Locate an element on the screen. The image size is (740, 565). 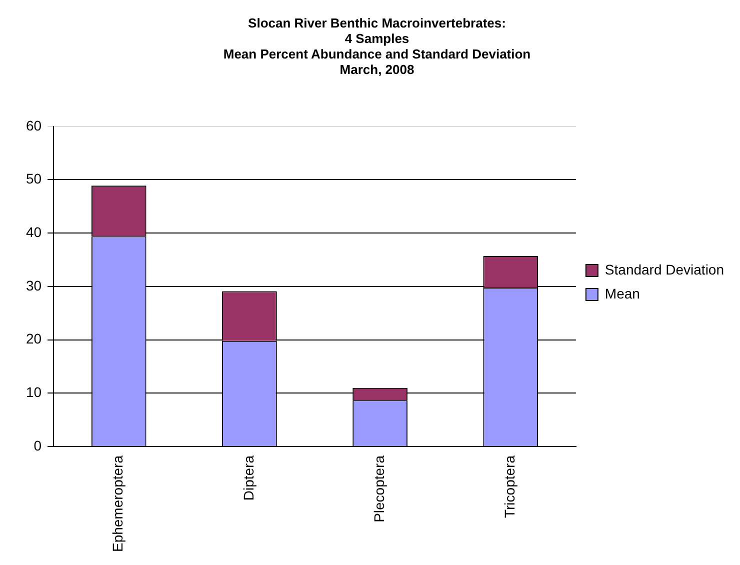
y-tick-label: 50 is located at coordinates (34, 178).